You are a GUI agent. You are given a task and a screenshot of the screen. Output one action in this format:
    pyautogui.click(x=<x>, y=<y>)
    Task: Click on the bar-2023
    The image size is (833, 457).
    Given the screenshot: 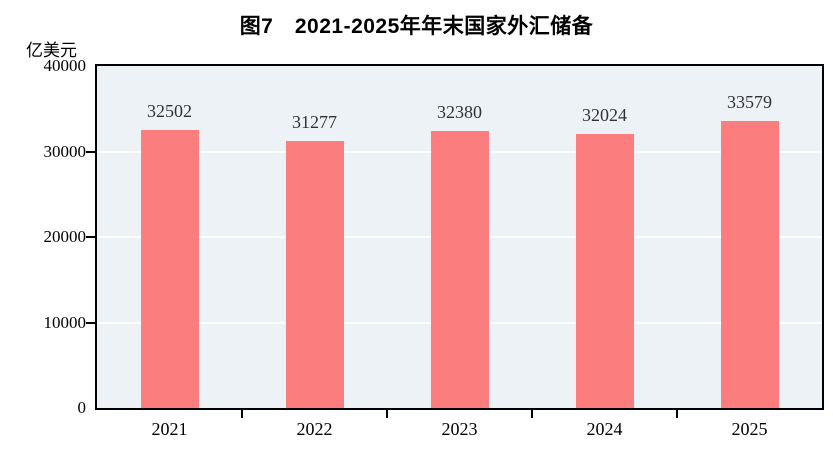 What is the action you would take?
    pyautogui.click(x=459, y=269)
    